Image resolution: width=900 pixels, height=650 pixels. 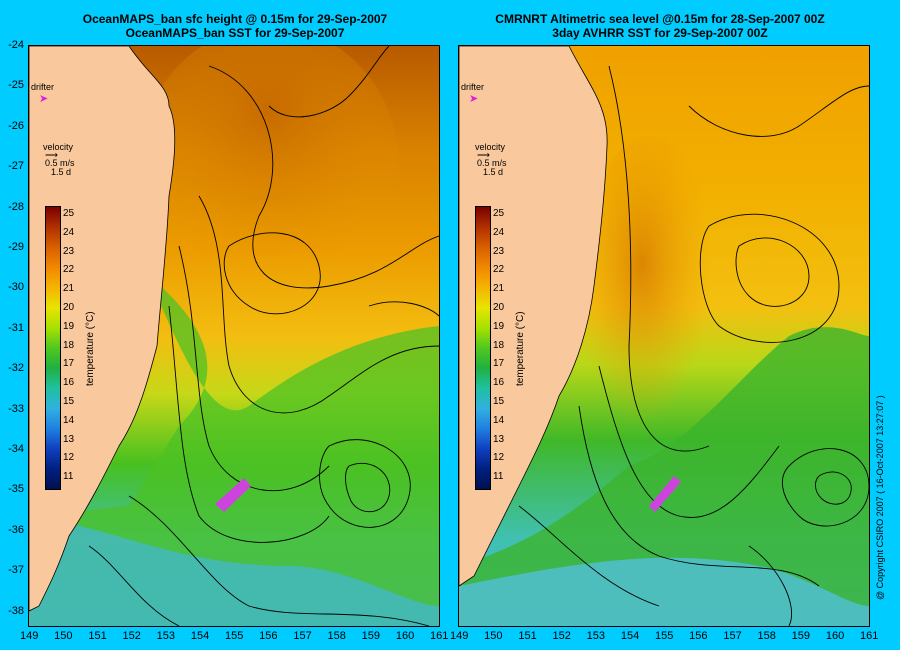 What do you see at coordinates (235, 33) in the screenshot?
I see `left-title-line2: OceanMAPS_ban SST for 29-Sep-2007` at bounding box center [235, 33].